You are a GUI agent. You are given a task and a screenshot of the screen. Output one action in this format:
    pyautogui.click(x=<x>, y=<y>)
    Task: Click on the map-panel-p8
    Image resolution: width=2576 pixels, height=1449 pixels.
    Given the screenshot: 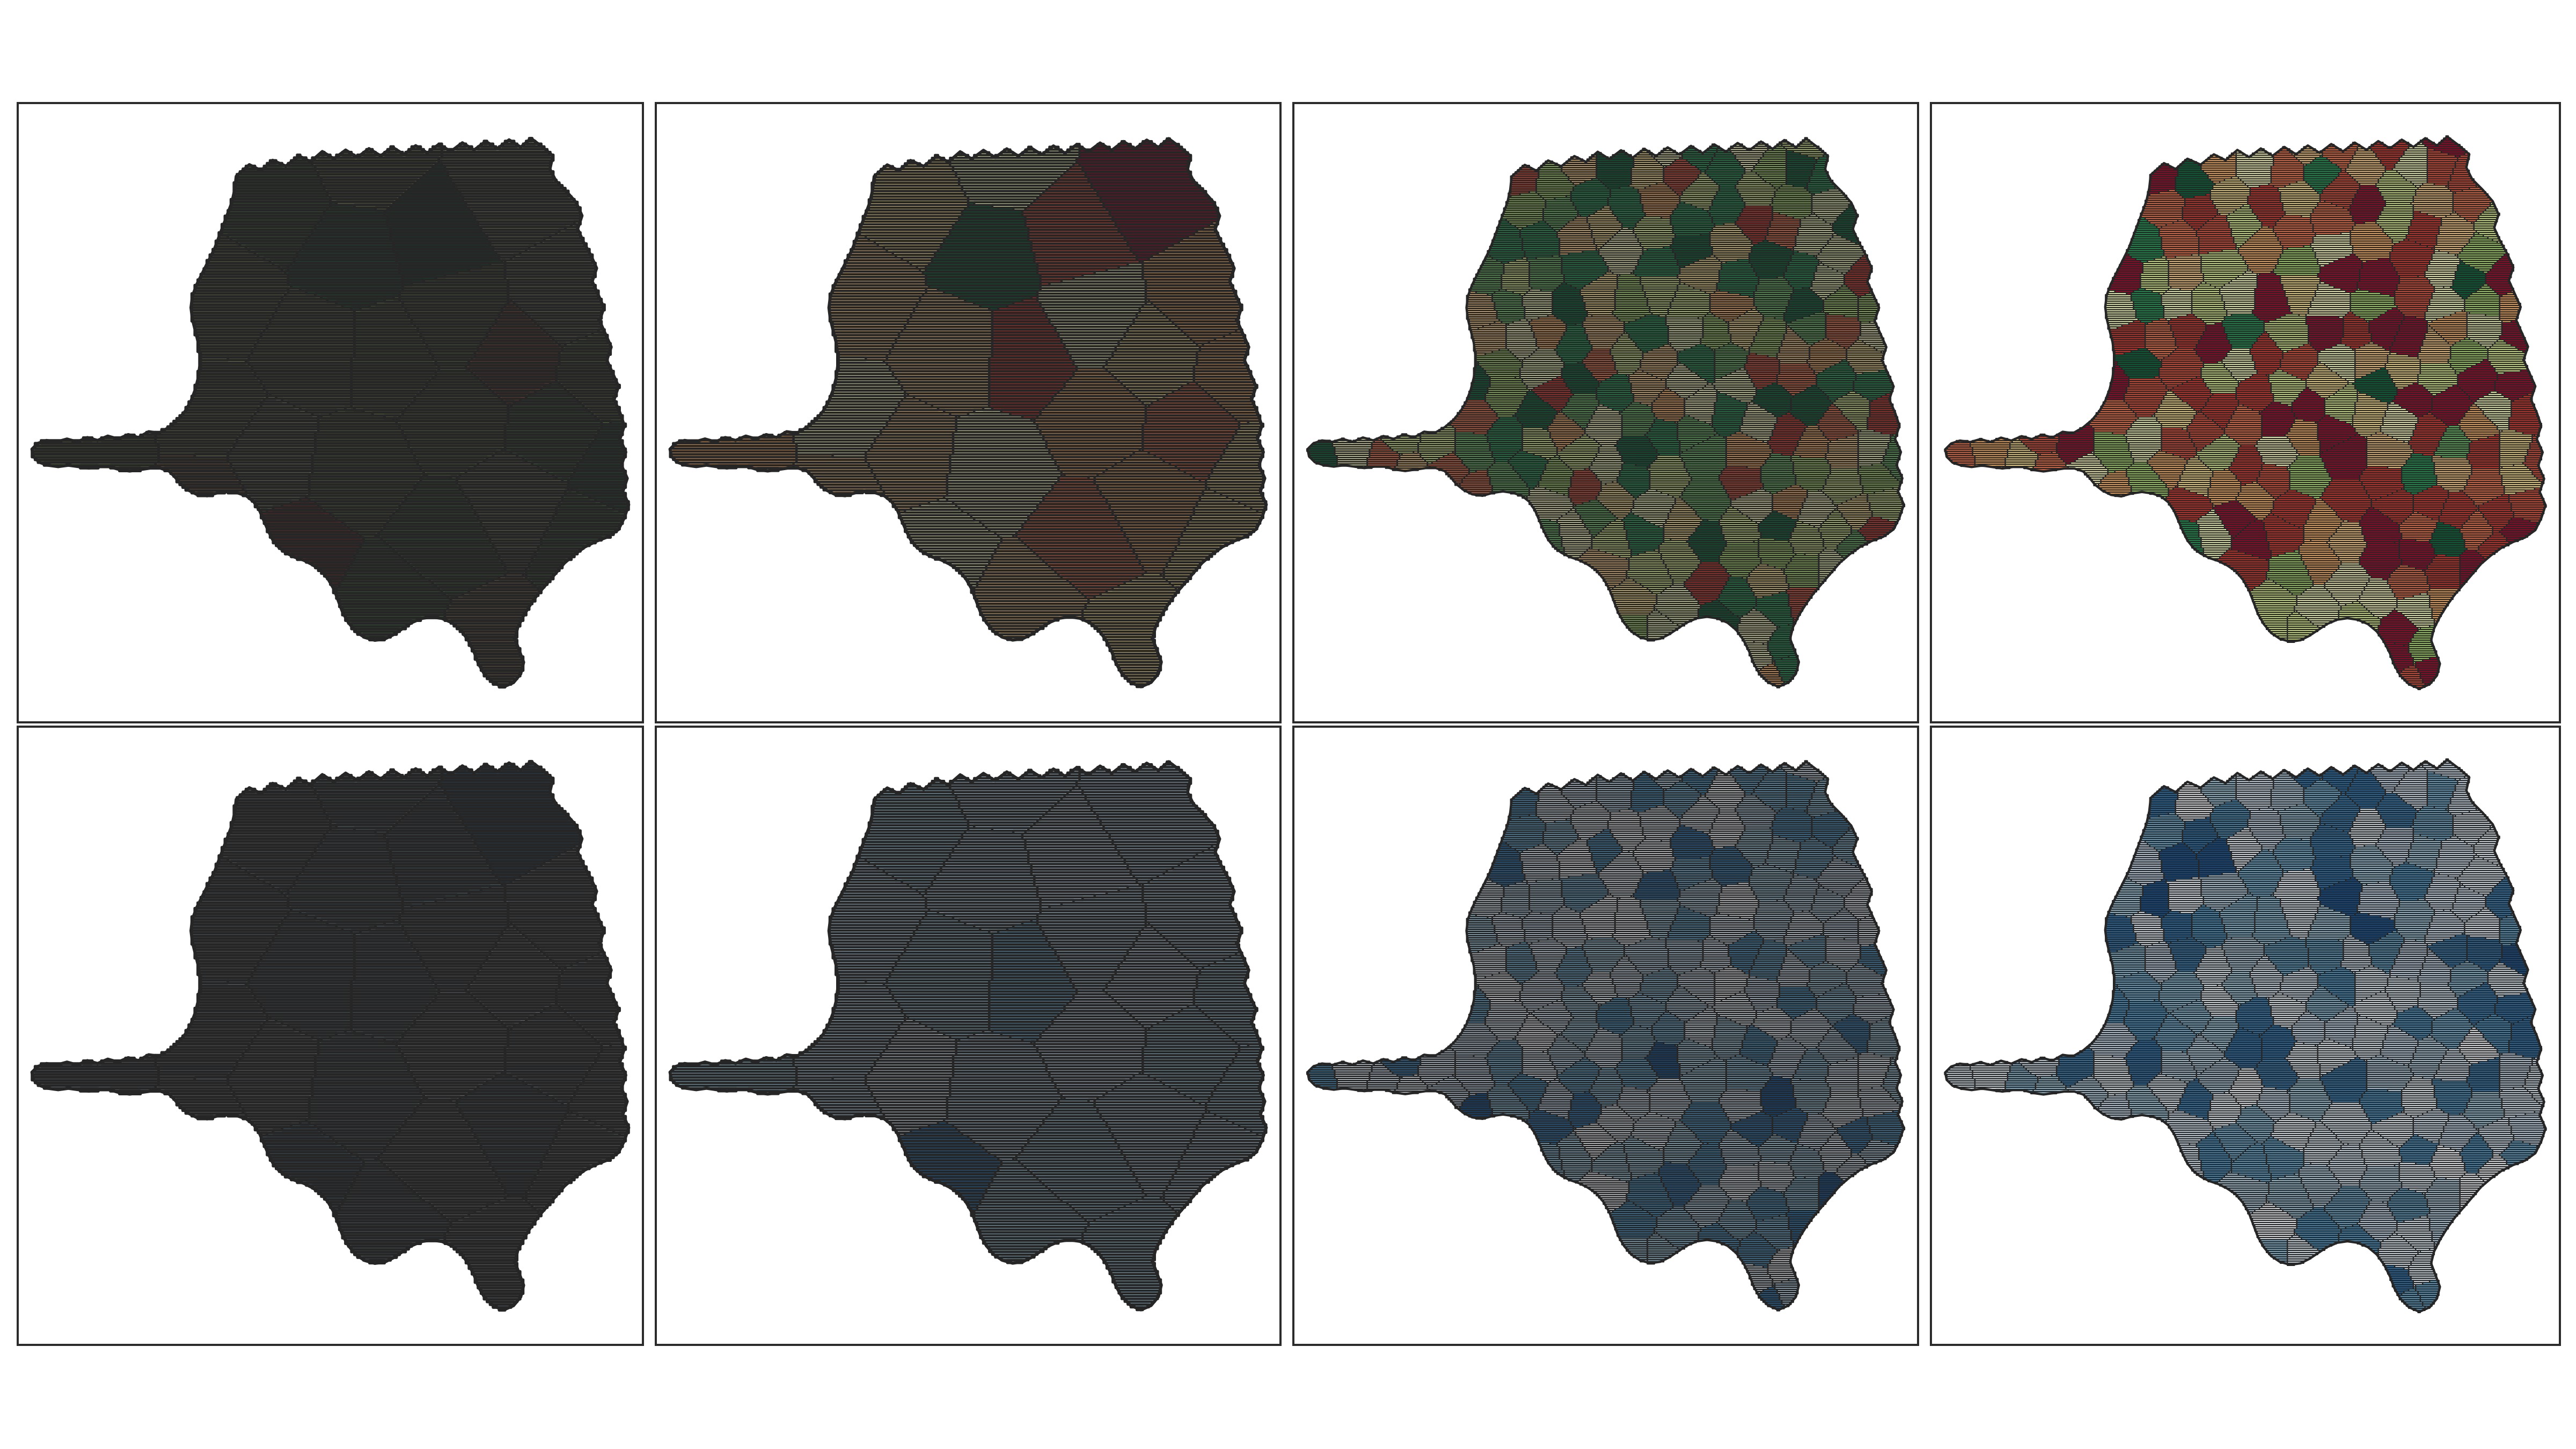 What is the action you would take?
    pyautogui.click(x=2245, y=1036)
    